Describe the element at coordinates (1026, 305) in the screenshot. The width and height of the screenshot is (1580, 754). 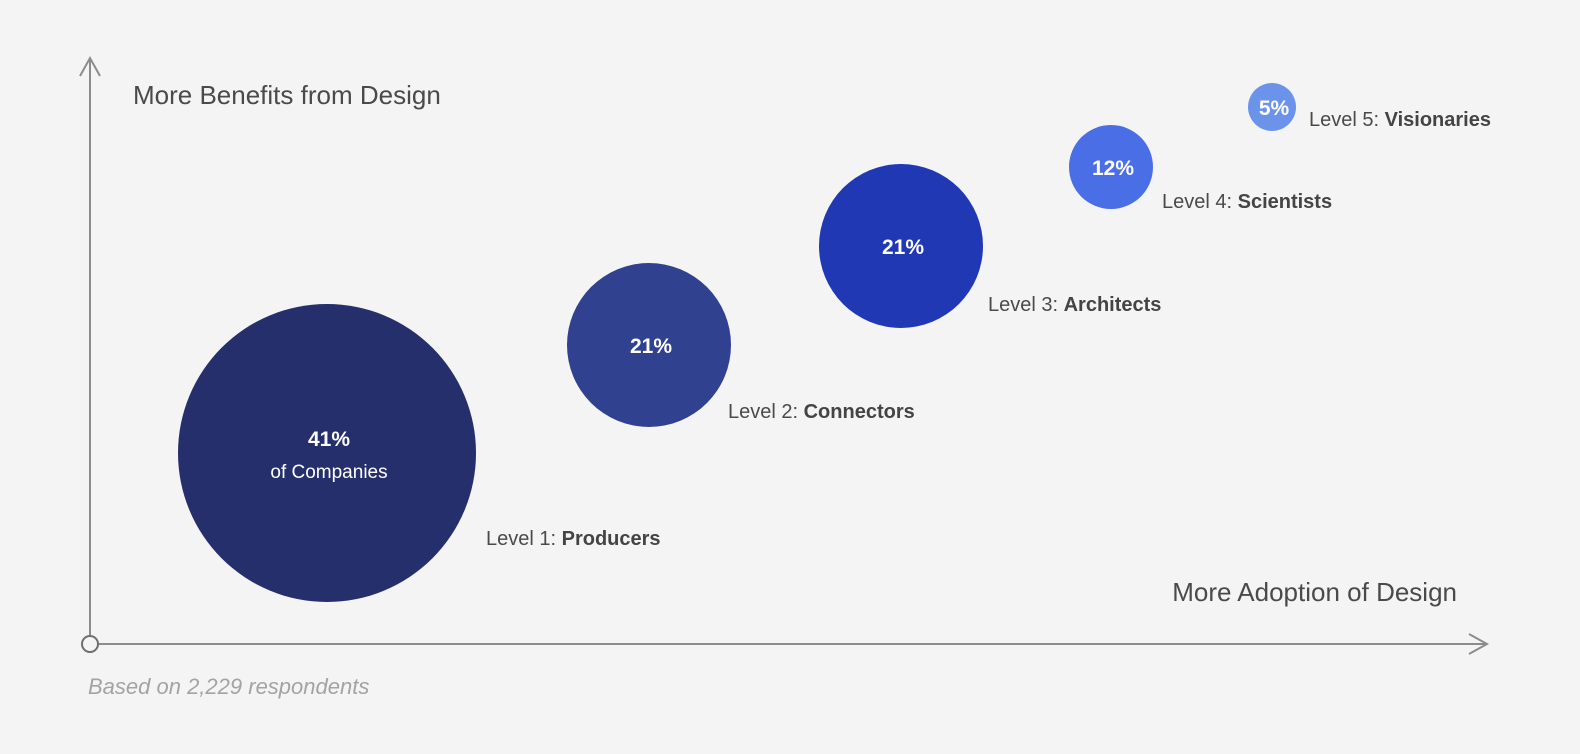
I see `level-prefix: Level 3:` at that location.